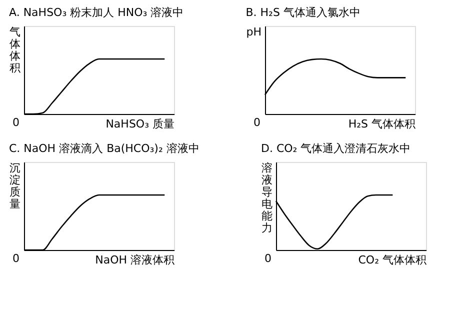  Describe the element at coordinates (254, 32) in the screenshot. I see `y-axis-title: pH` at that location.